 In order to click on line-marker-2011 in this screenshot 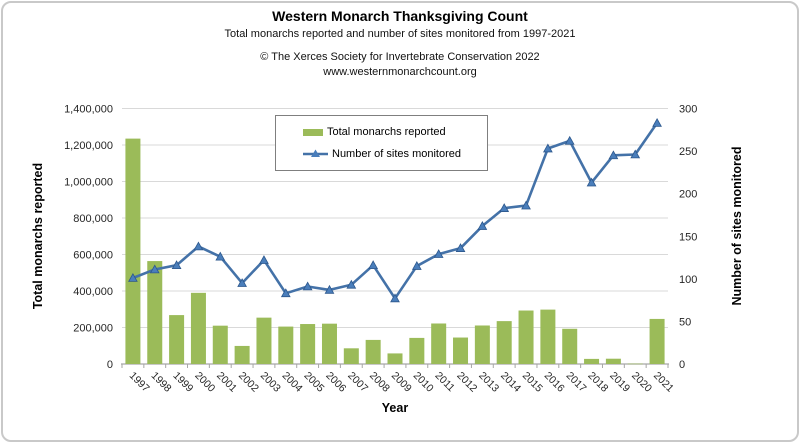, I will do `click(438, 253)`.